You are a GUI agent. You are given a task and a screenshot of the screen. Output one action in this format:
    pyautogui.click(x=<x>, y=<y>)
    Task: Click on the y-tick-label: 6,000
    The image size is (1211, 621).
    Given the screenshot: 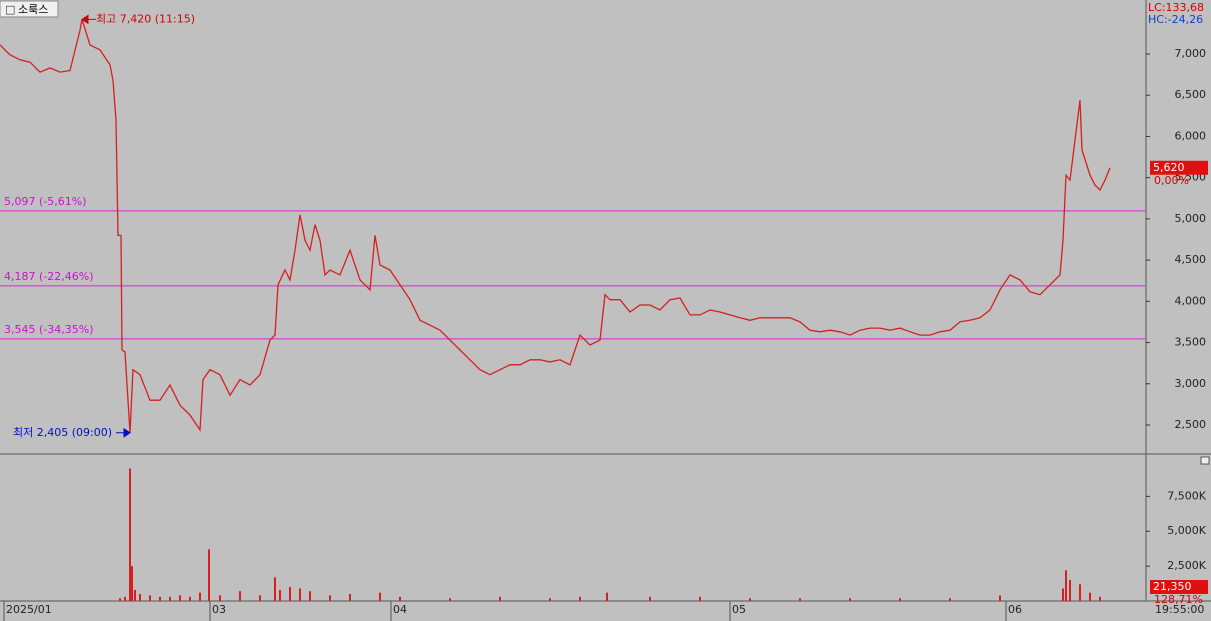 What is the action you would take?
    pyautogui.click(x=1191, y=135)
    